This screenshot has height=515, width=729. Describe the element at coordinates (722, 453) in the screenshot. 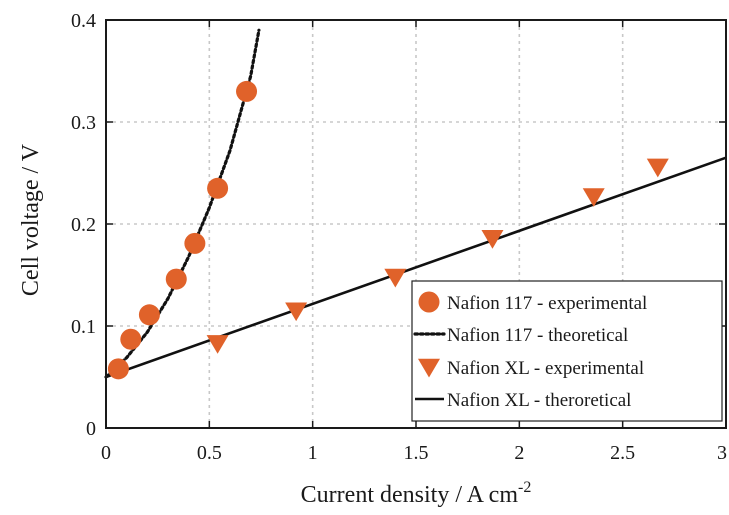

I see `x-tick-label-6: 3` at that location.